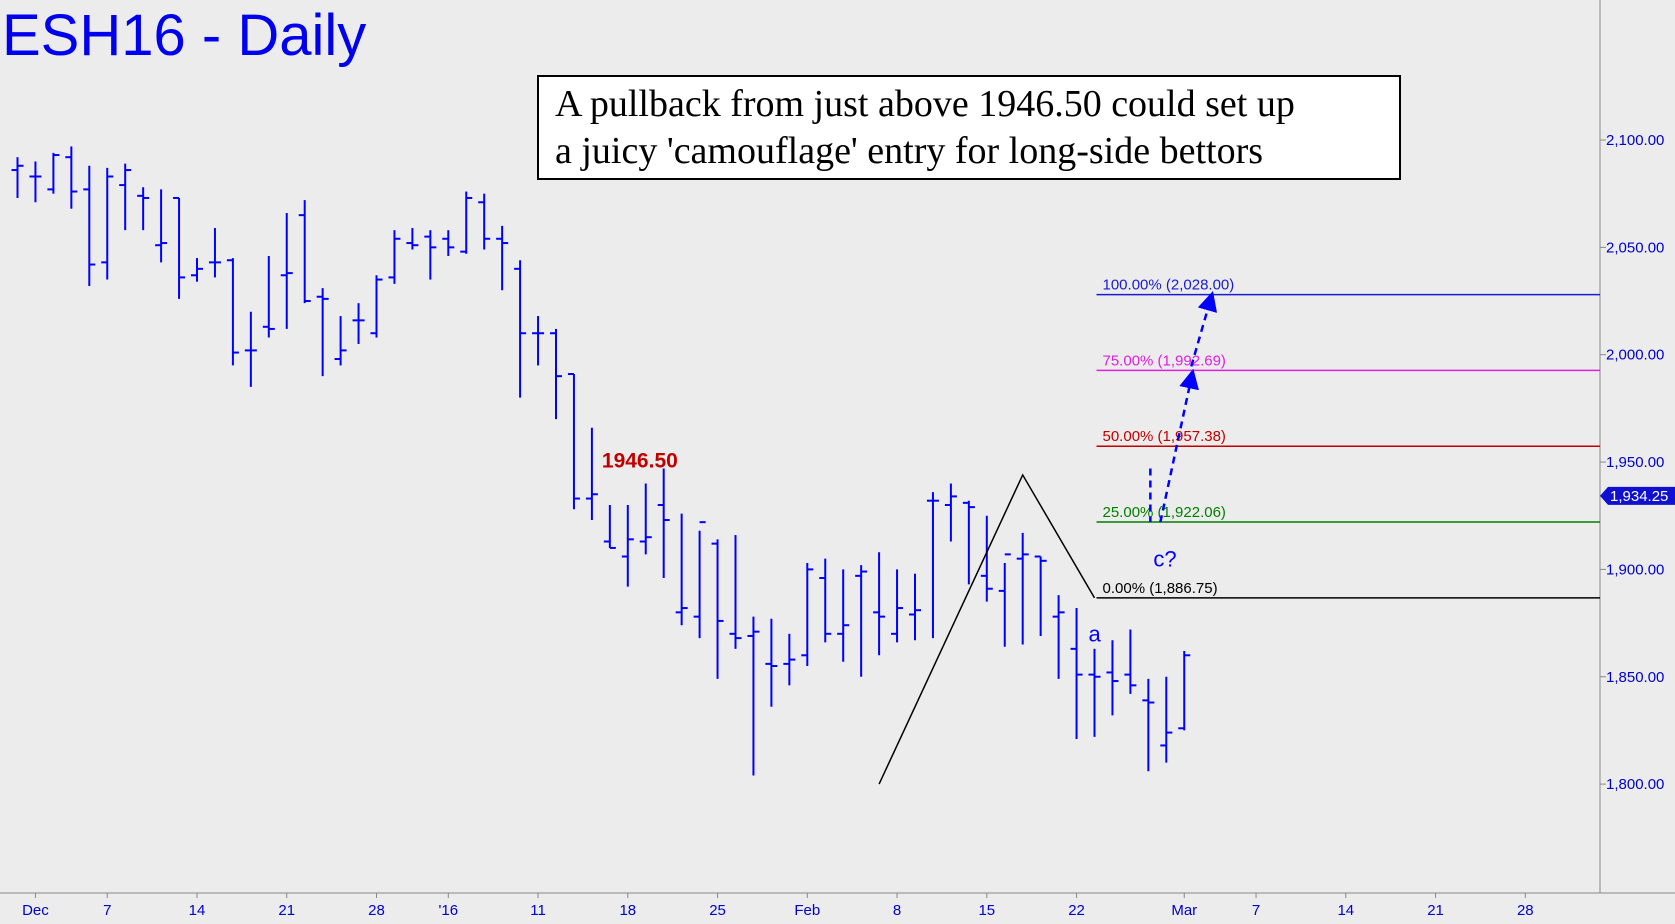 The width and height of the screenshot is (1675, 924). Describe the element at coordinates (1635, 355) in the screenshot. I see `y-tick-label: 2,000.00` at that location.